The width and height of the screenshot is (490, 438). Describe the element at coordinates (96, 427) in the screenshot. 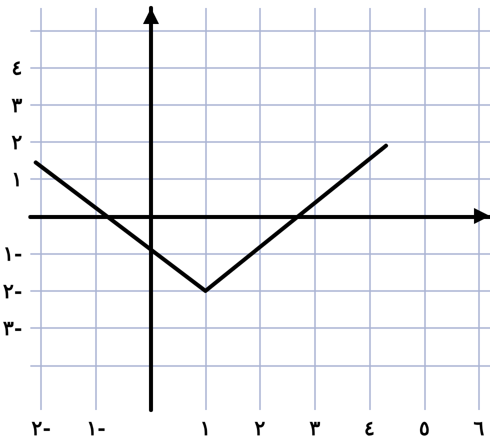

I see `x-tick-label: ١-` at that location.